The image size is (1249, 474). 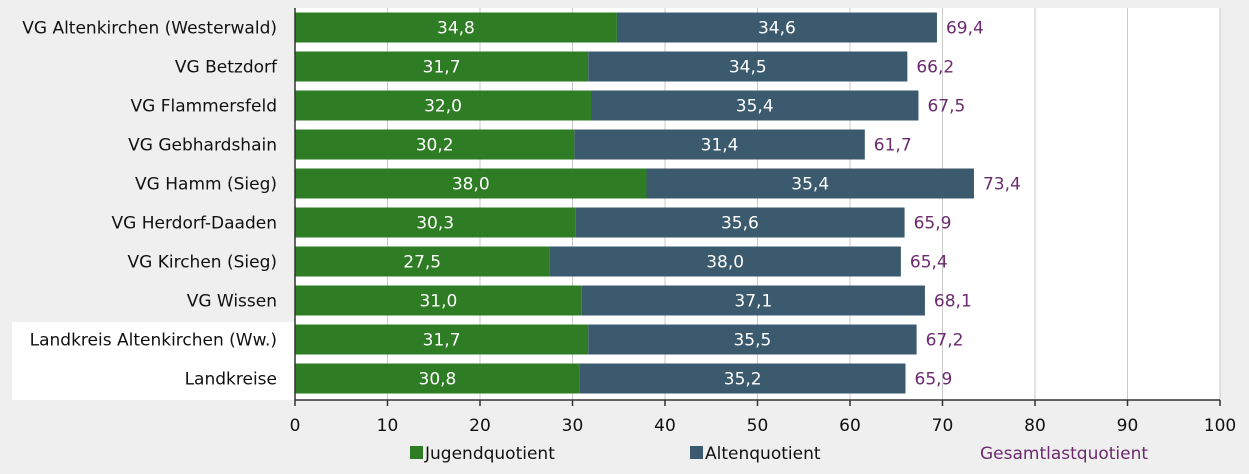 I want to click on x-tick-label: 50, so click(x=758, y=426).